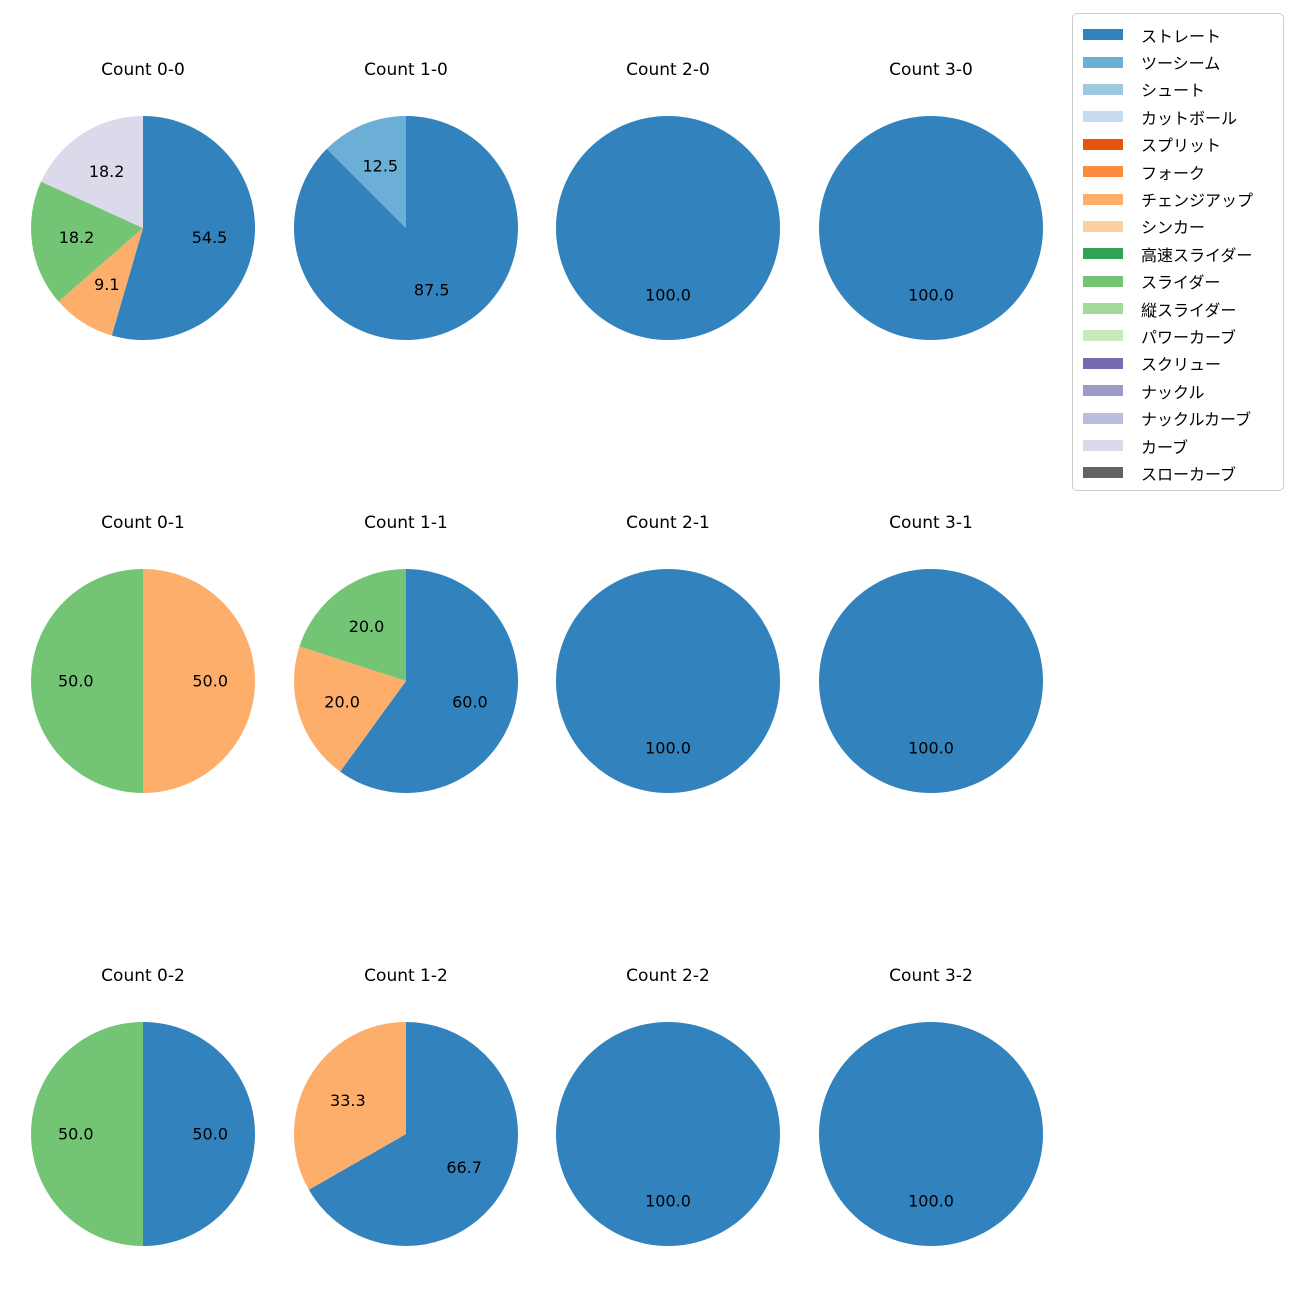 Image resolution: width=1300 pixels, height=1300 pixels. Describe the element at coordinates (1173, 173) in the screenshot. I see `legend-label: フォーク` at that location.